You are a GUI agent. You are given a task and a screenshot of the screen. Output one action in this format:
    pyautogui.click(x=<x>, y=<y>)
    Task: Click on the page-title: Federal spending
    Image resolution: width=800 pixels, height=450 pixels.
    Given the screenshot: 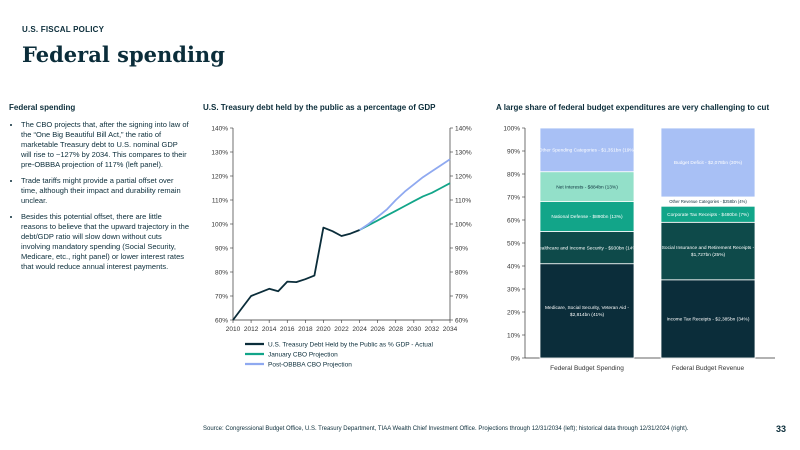 What is the action you would take?
    pyautogui.click(x=123, y=54)
    